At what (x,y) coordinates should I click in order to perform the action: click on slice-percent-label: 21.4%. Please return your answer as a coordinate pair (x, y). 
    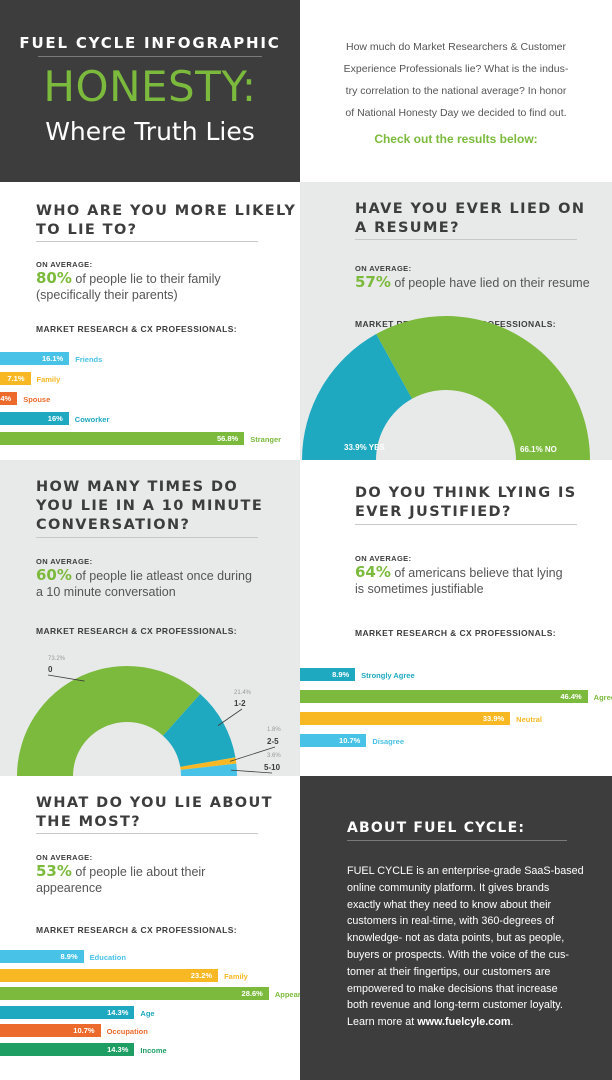
    Looking at the image, I should click on (243, 693).